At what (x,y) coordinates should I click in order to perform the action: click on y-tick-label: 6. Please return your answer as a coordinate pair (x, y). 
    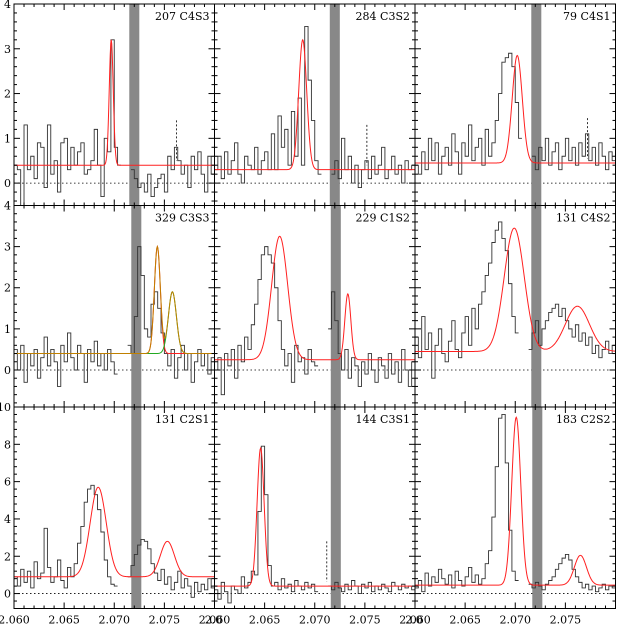
    Looking at the image, I should click on (7, 482).